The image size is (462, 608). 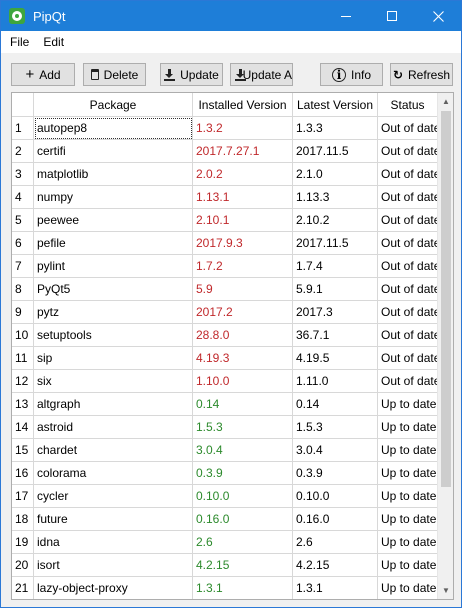 What do you see at coordinates (243, 381) in the screenshot?
I see `installed-version-cell: 1.10.0` at bounding box center [243, 381].